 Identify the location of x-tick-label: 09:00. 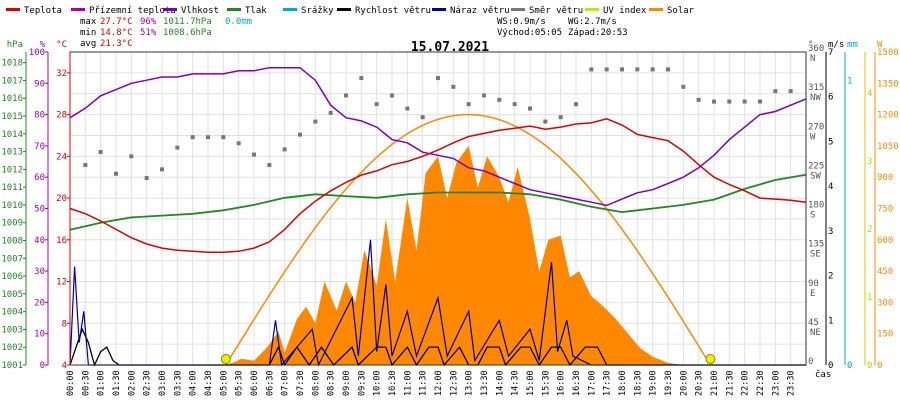
(347, 383).